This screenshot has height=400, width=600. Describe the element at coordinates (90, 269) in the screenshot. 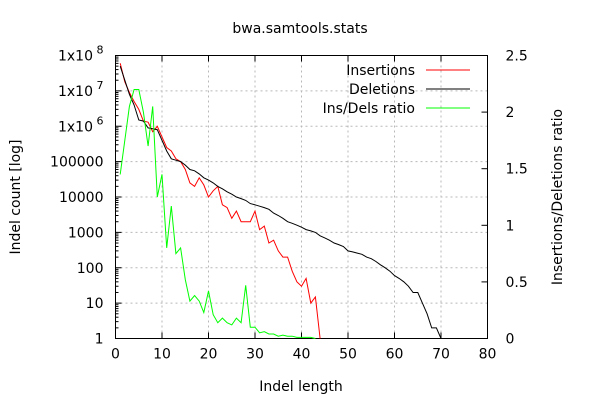

I see `y-tick-label: 100` at that location.